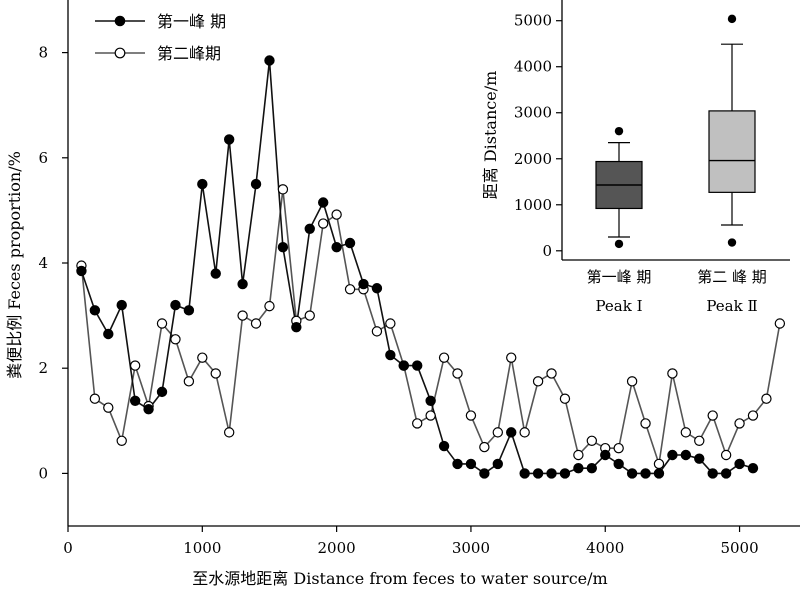  What do you see at coordinates (14, 265) in the screenshot?
I see `y-axis-title: 粪便比例 Feces proportion/%` at bounding box center [14, 265].